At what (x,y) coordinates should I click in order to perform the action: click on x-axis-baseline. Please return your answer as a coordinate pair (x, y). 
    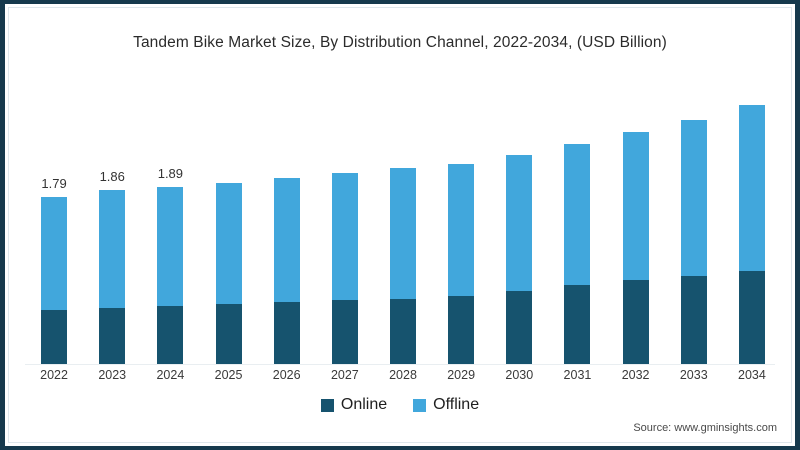
    Looking at the image, I should click on (400, 364).